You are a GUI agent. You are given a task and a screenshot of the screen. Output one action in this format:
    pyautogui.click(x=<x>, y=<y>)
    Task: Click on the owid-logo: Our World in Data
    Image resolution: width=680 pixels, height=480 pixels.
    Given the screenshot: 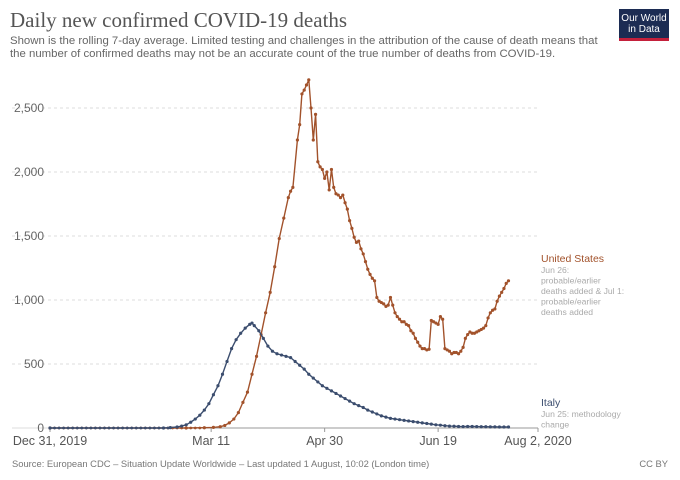 What is the action you would take?
    pyautogui.click(x=644, y=25)
    